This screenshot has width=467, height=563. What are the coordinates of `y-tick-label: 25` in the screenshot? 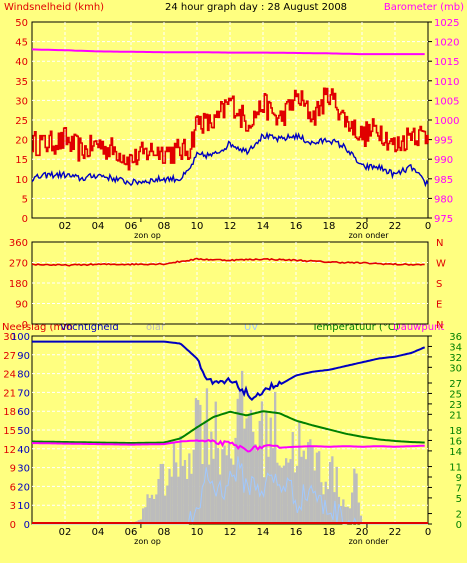 It's located at (21, 121).